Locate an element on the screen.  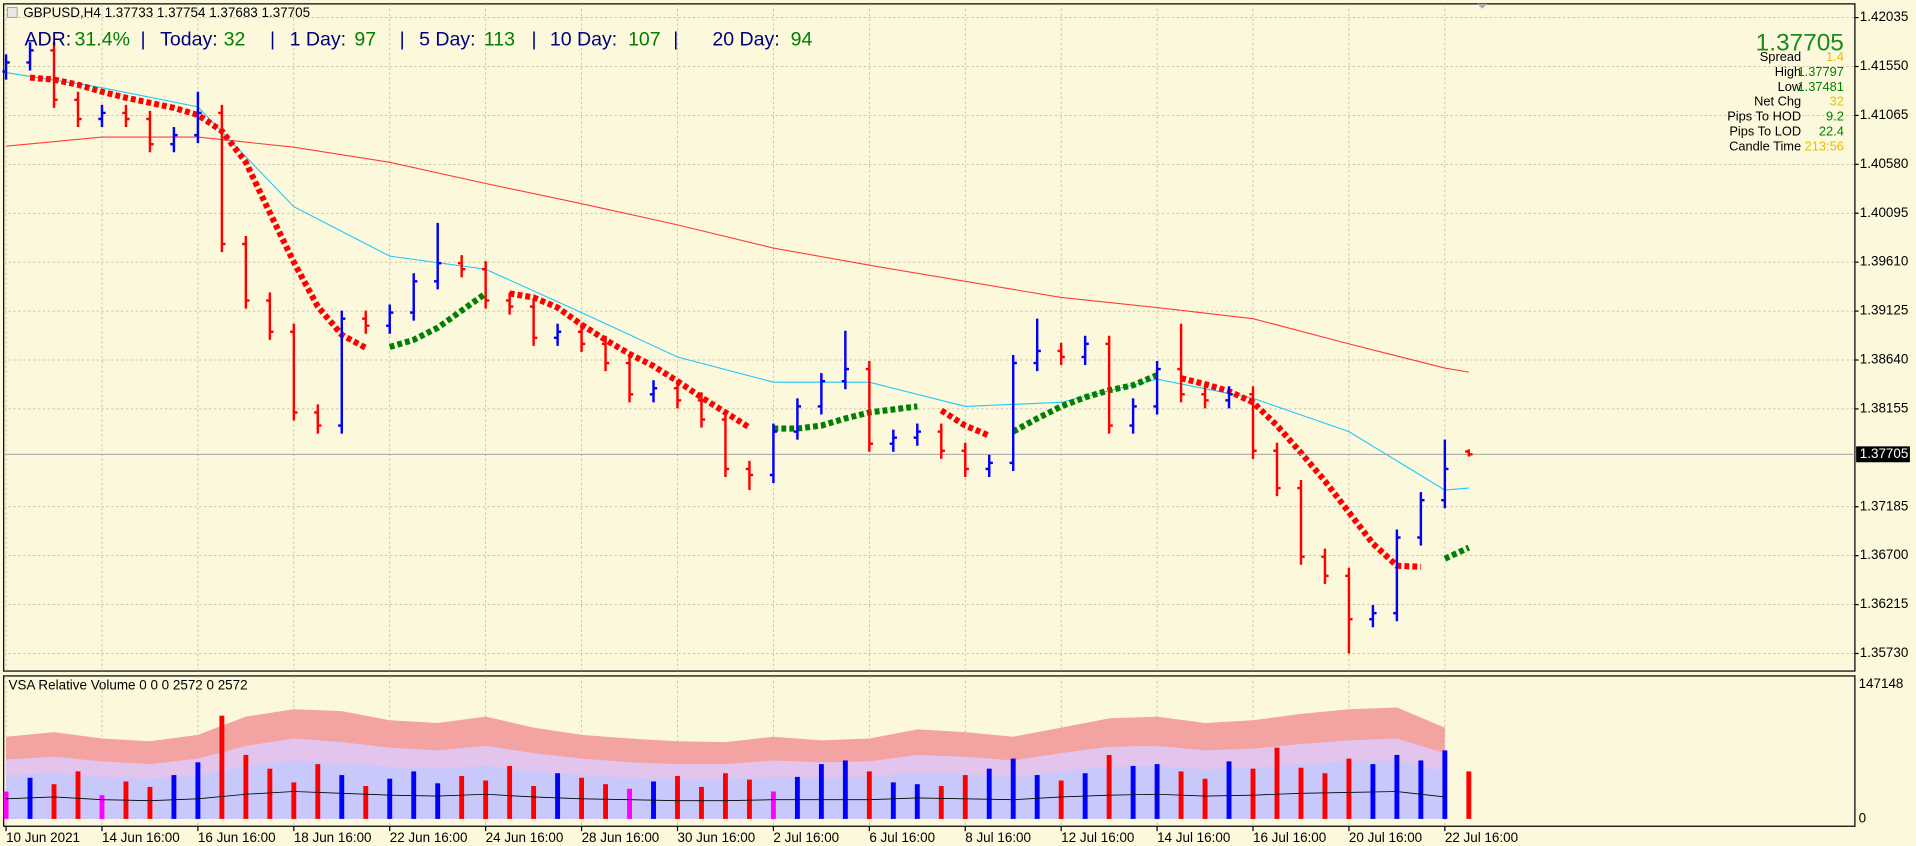
y-tick-label: 1.36700 is located at coordinates (1884, 554).